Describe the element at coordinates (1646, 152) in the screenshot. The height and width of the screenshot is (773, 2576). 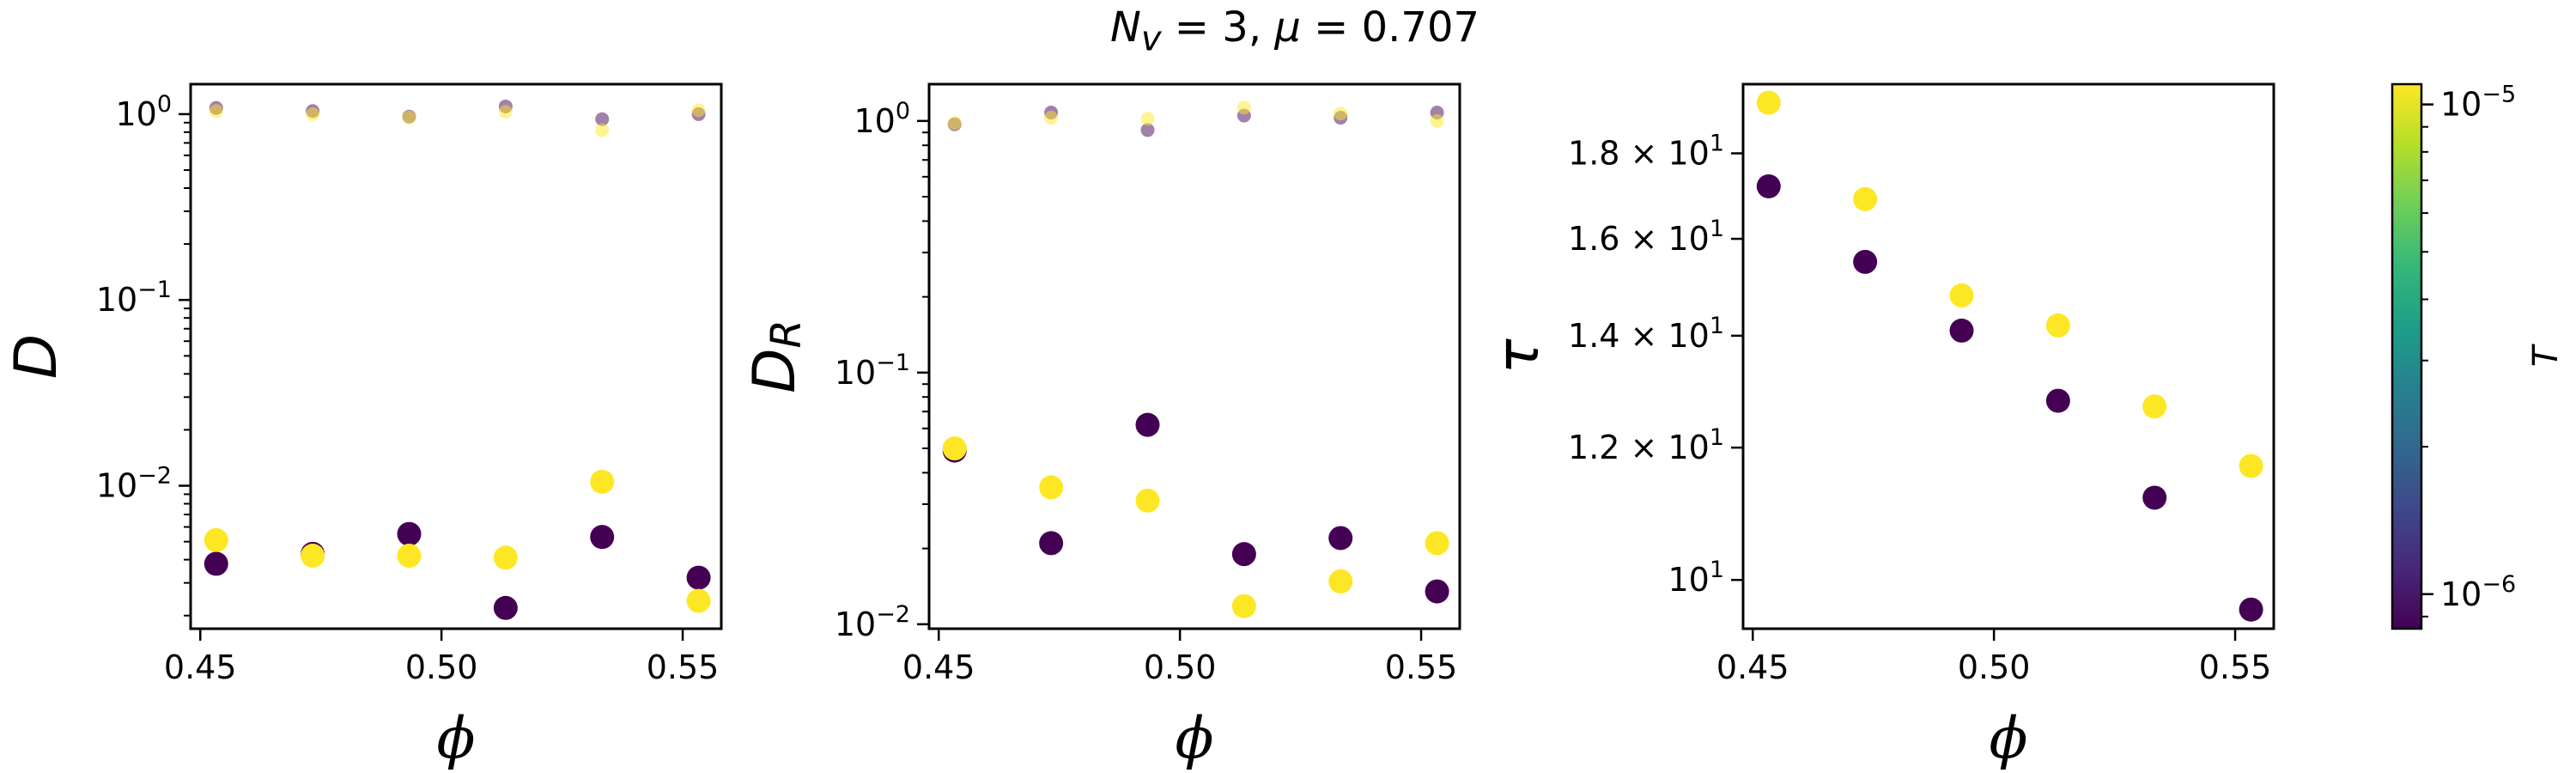
I see `y-tick-label: 1.8 × 10¹` at that location.